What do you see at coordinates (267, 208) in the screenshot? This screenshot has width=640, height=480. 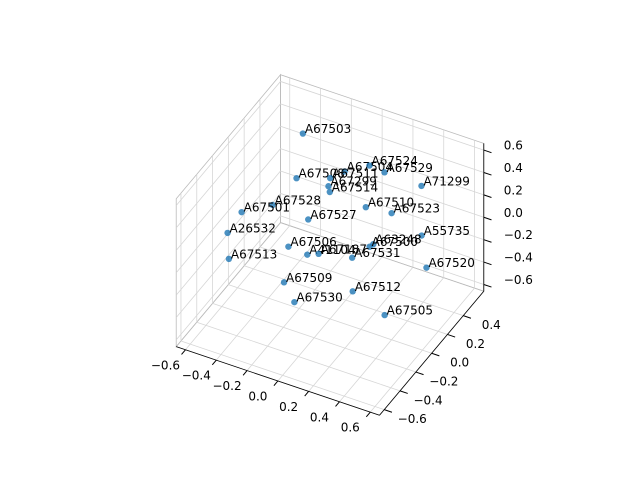 I see `point-label: A67501` at bounding box center [267, 208].